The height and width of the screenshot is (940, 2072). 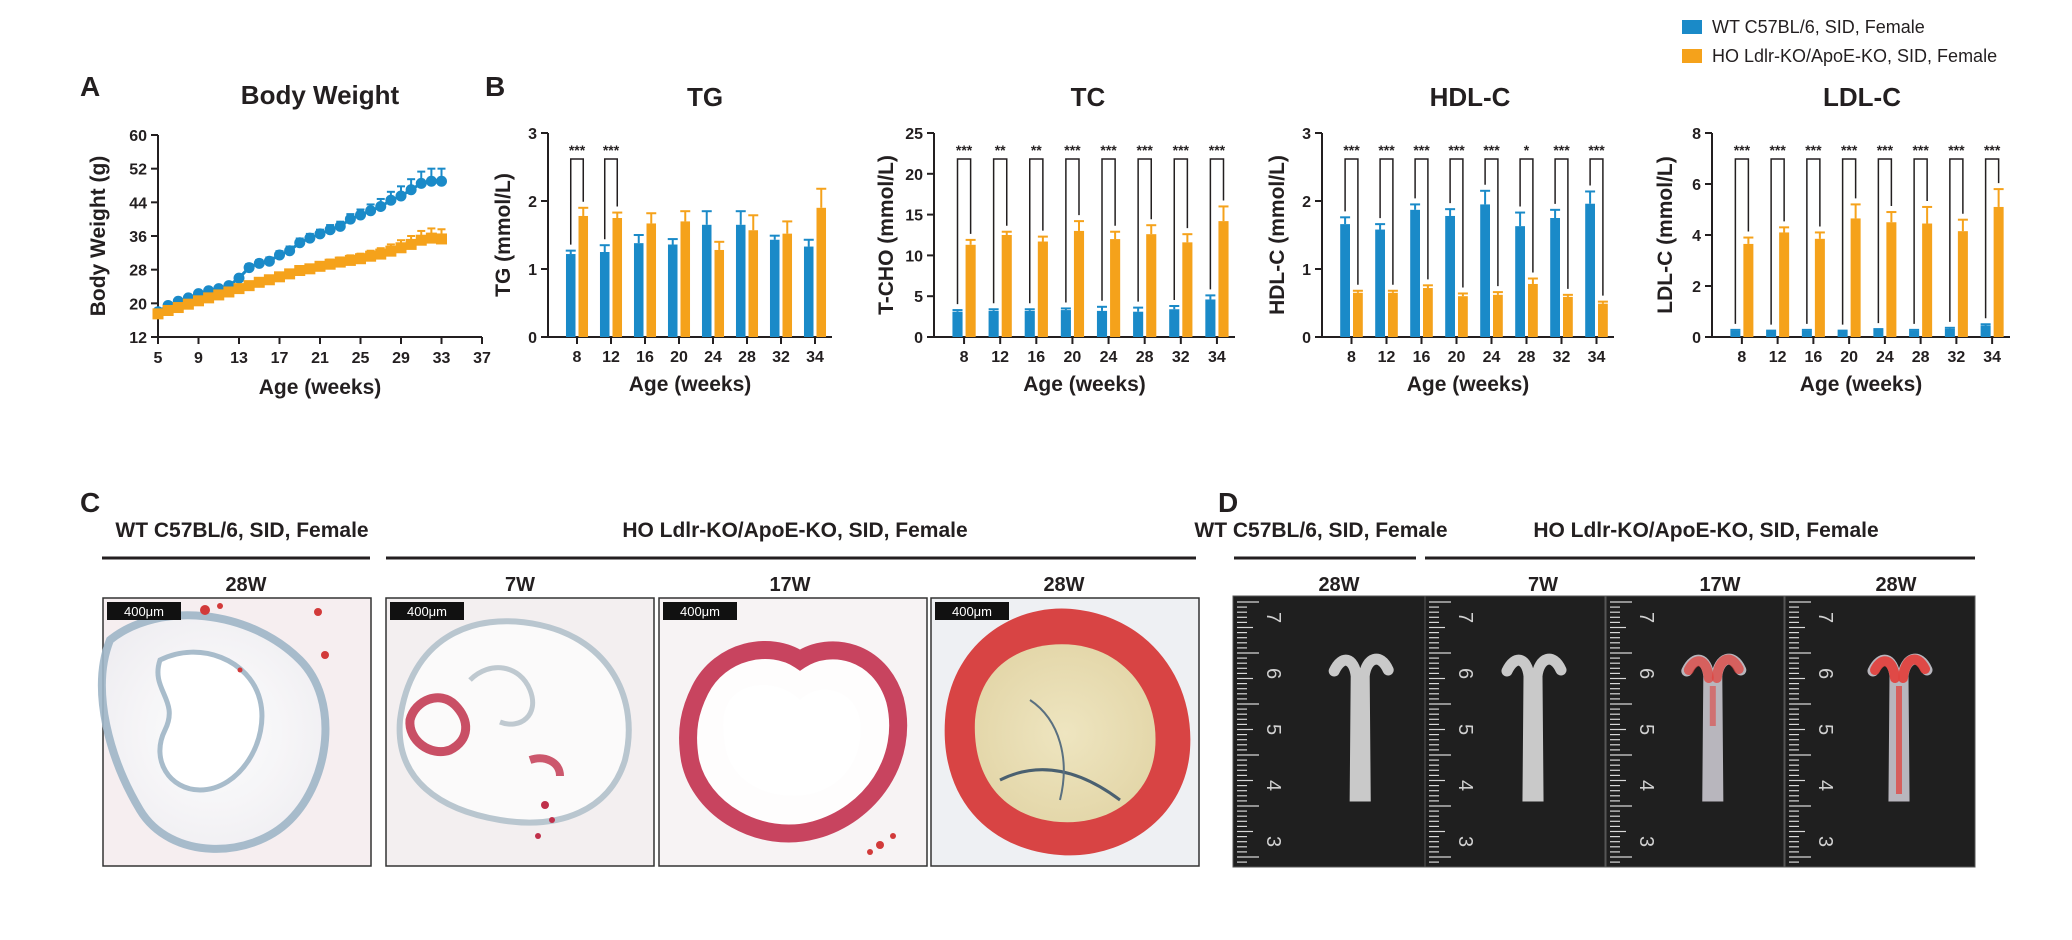 What do you see at coordinates (158, 358) in the screenshot?
I see `x-tick-label: 5` at bounding box center [158, 358].